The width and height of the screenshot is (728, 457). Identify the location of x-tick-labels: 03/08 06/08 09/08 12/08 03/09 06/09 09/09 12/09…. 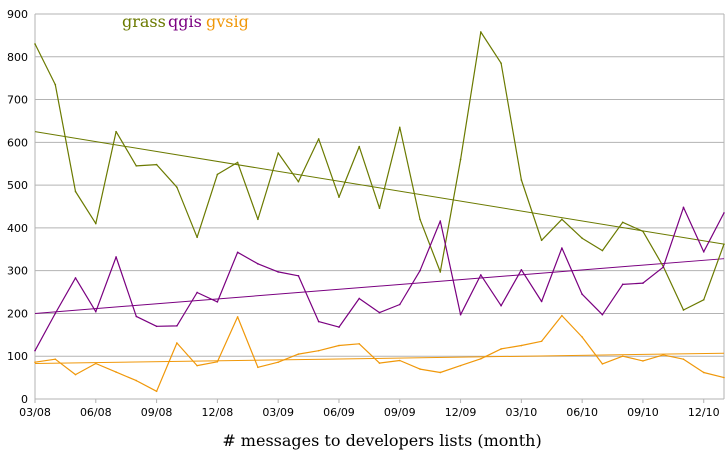
(369, 412).